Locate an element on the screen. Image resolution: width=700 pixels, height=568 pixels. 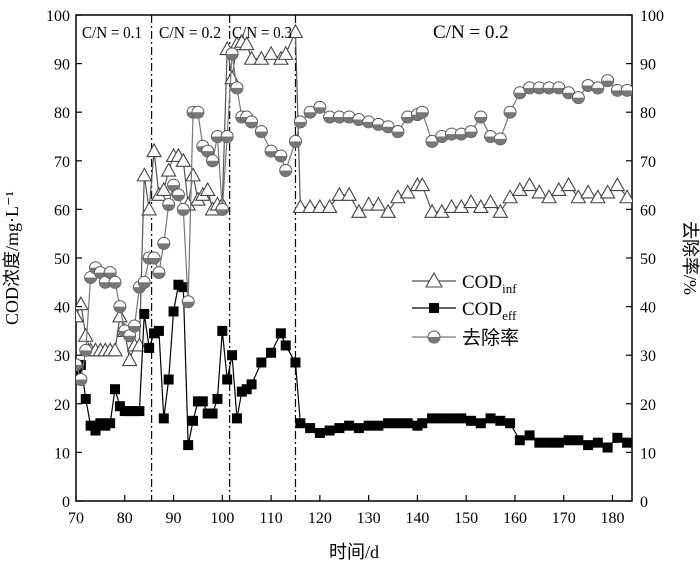
x-axis: 70 80 90 100 110 120 130 140 150 160 170 180 is located at coordinates (346, 511).